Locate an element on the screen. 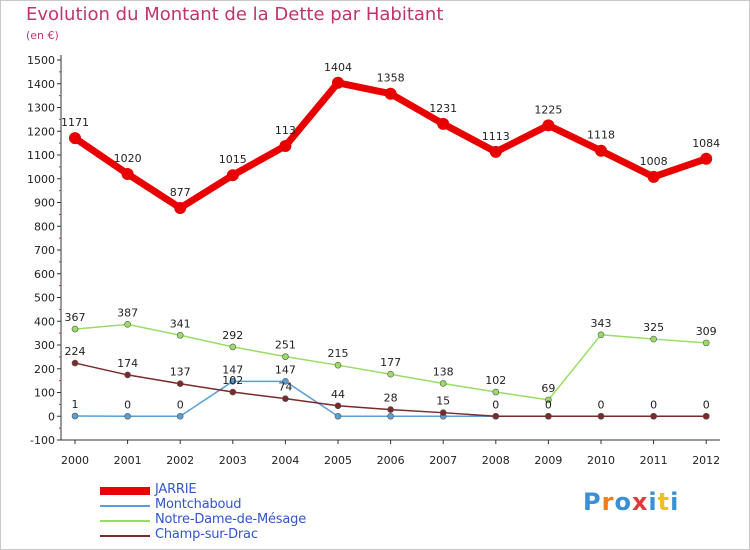 The width and height of the screenshot is (750, 550). data-label: 1358 is located at coordinates (391, 78).